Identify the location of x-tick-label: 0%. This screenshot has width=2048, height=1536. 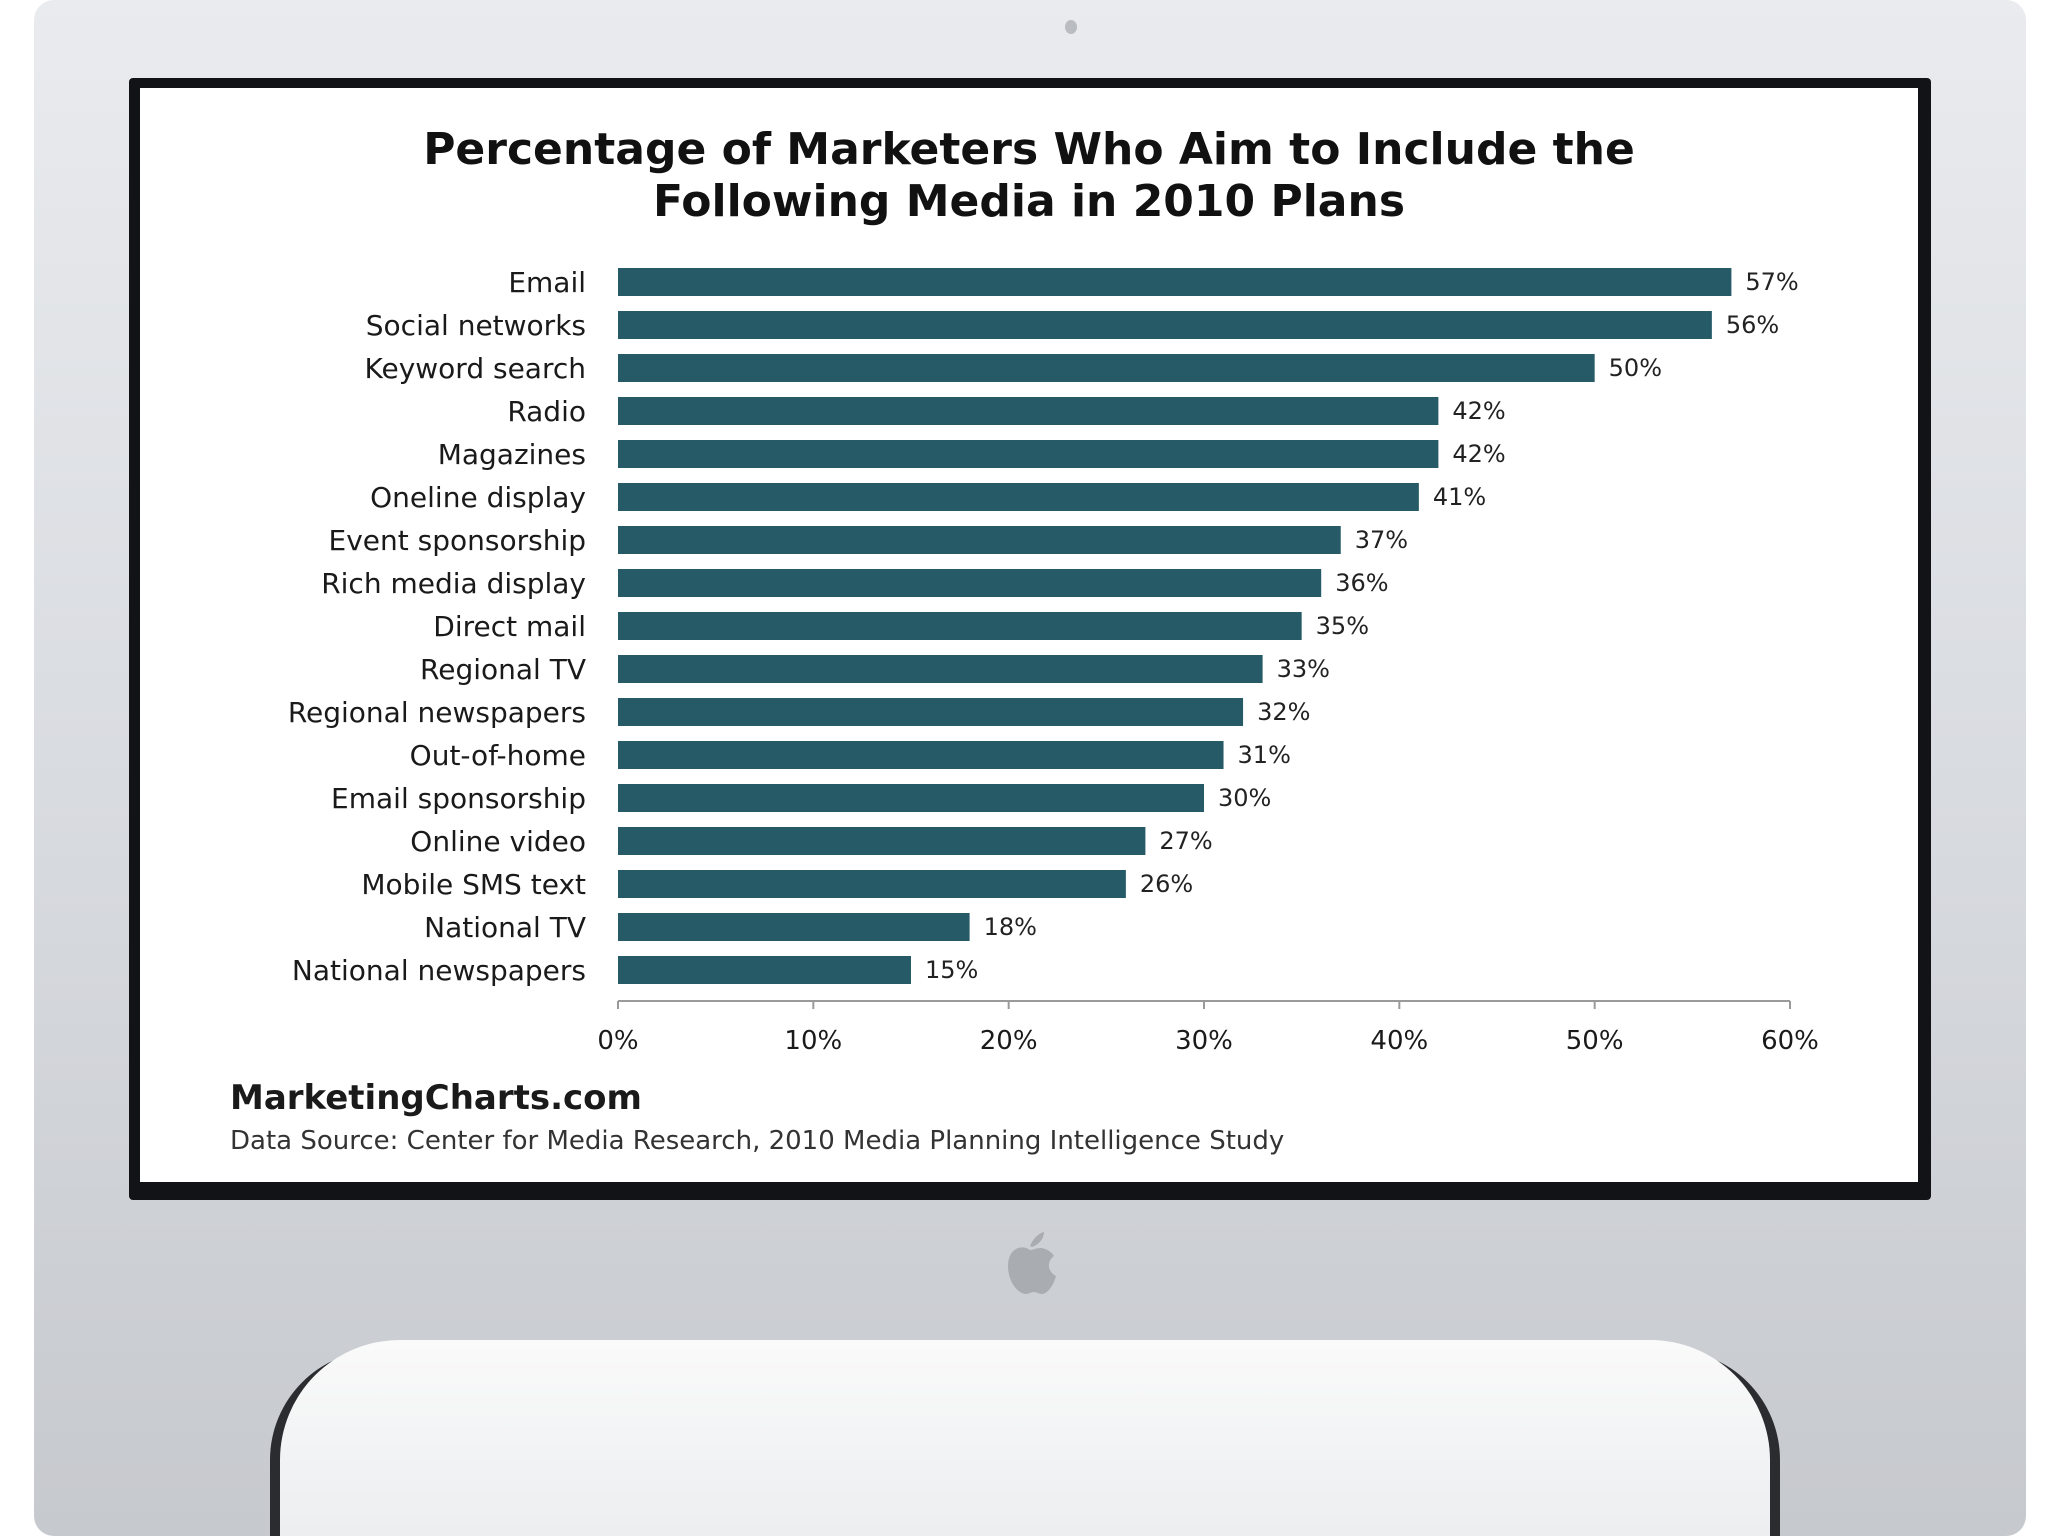
(617, 1041).